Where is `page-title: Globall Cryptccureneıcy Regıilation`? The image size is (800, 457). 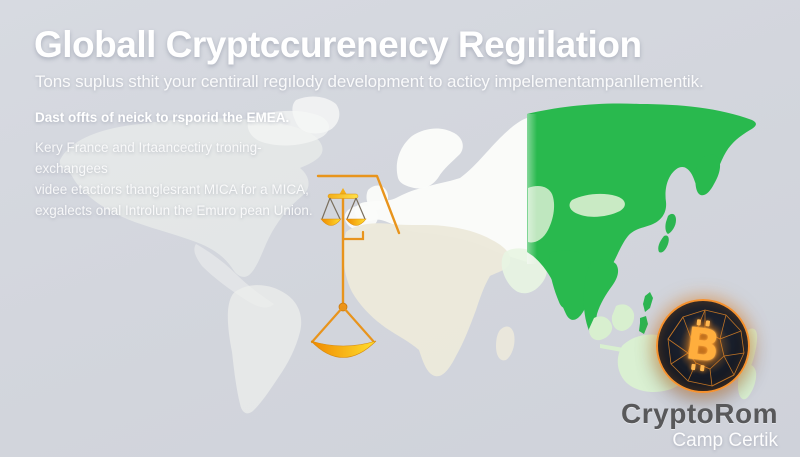 page-title: Globall Cryptccureneıcy Regıilation is located at coordinates (338, 44).